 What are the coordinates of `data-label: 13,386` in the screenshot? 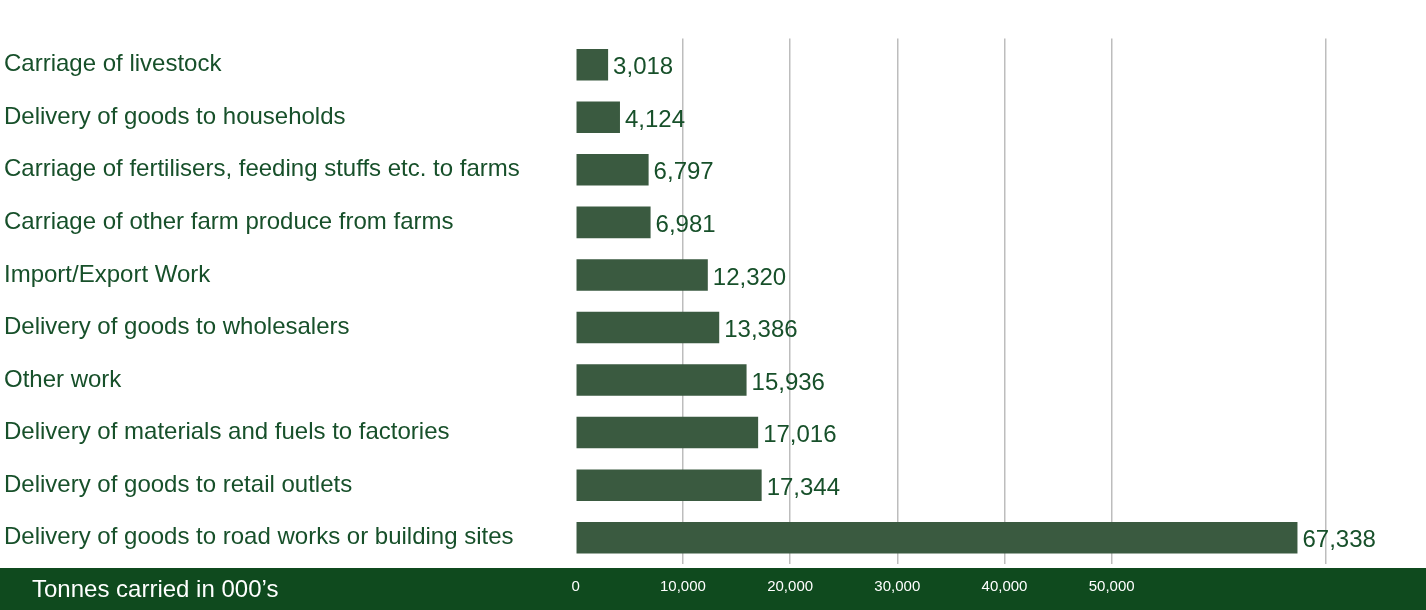 It's located at (761, 329).